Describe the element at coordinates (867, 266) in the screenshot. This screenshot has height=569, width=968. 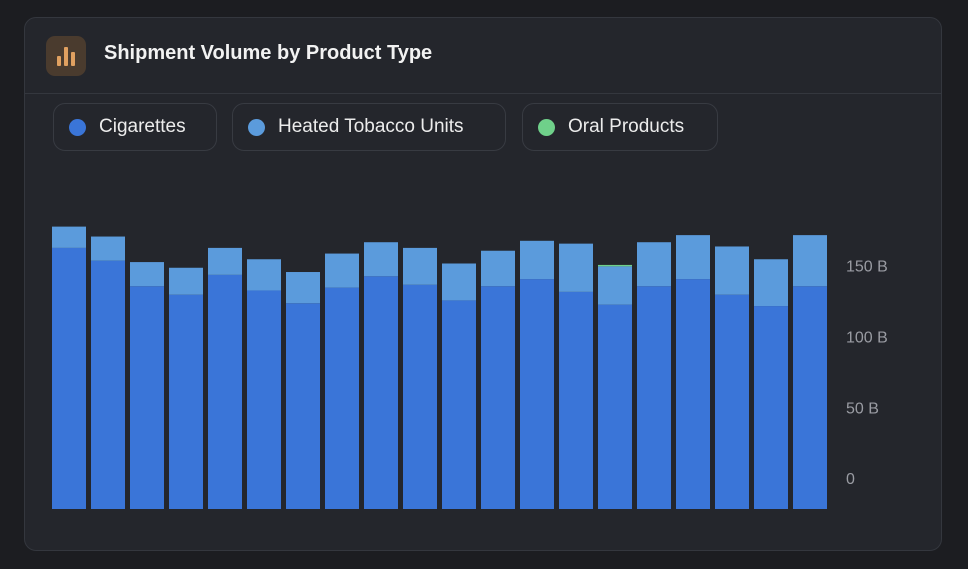
I see `y-tick-label: 150 B` at that location.